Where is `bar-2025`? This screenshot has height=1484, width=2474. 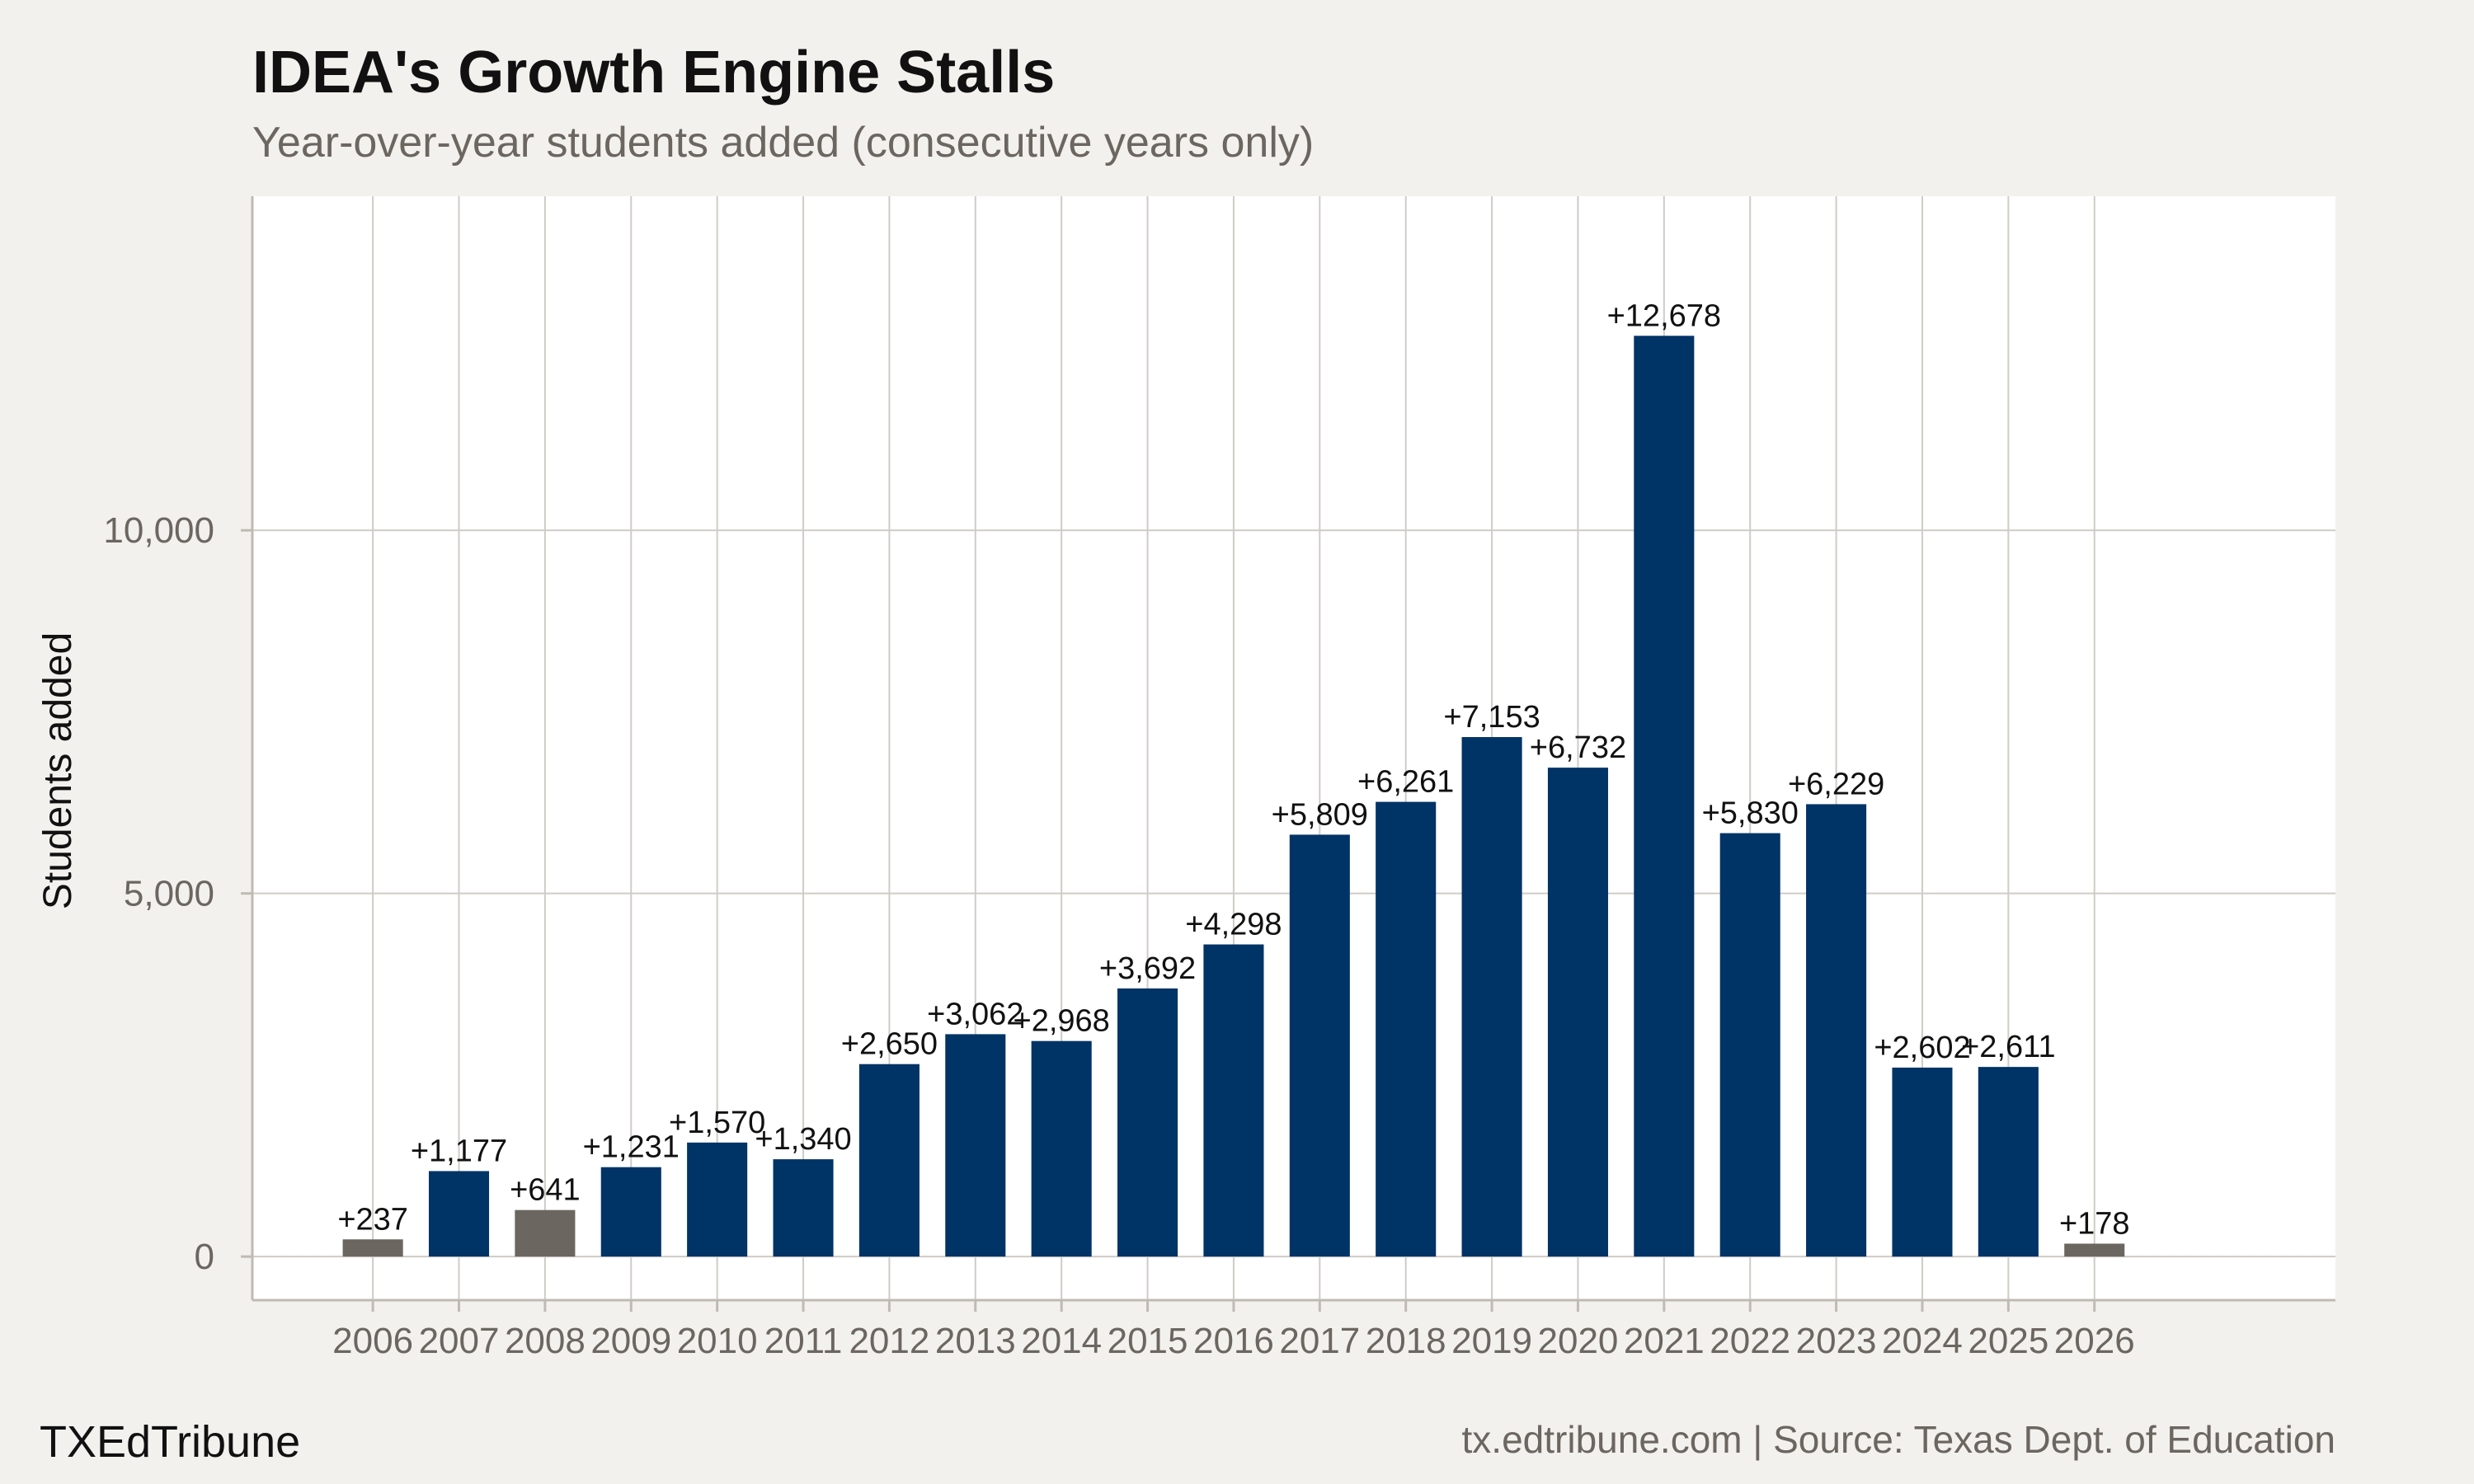 bar-2025 is located at coordinates (2008, 1162).